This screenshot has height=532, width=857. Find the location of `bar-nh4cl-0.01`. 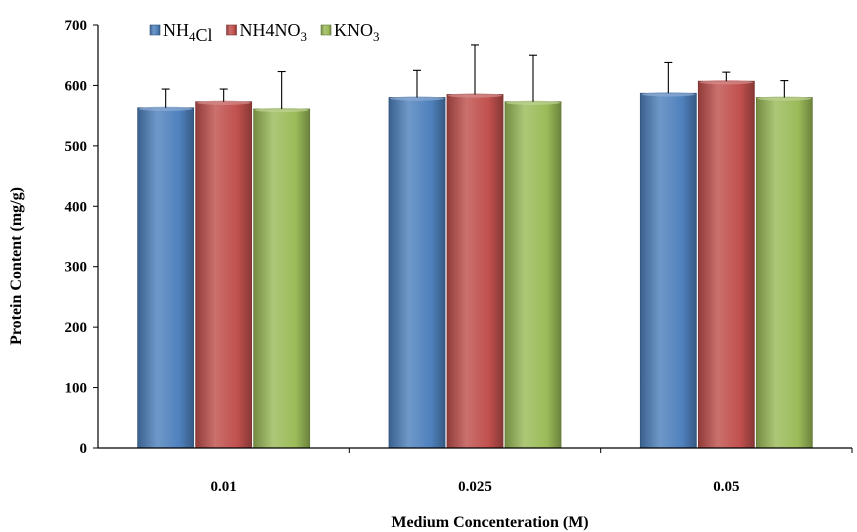

bar-nh4cl-0.01 is located at coordinates (166, 278).